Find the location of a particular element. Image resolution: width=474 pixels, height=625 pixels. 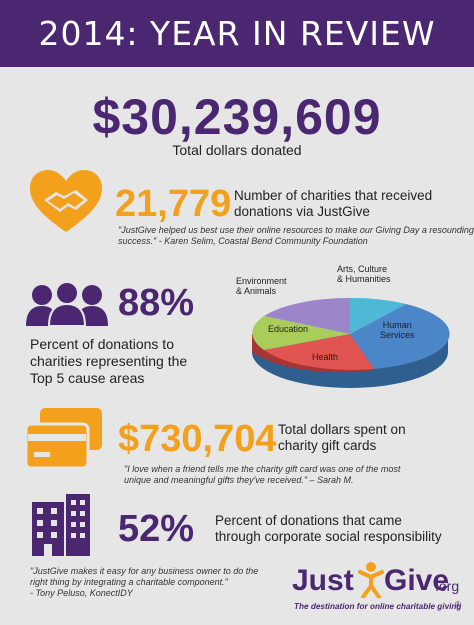

pie-label-environment: Environment & Animals is located at coordinates (261, 286).